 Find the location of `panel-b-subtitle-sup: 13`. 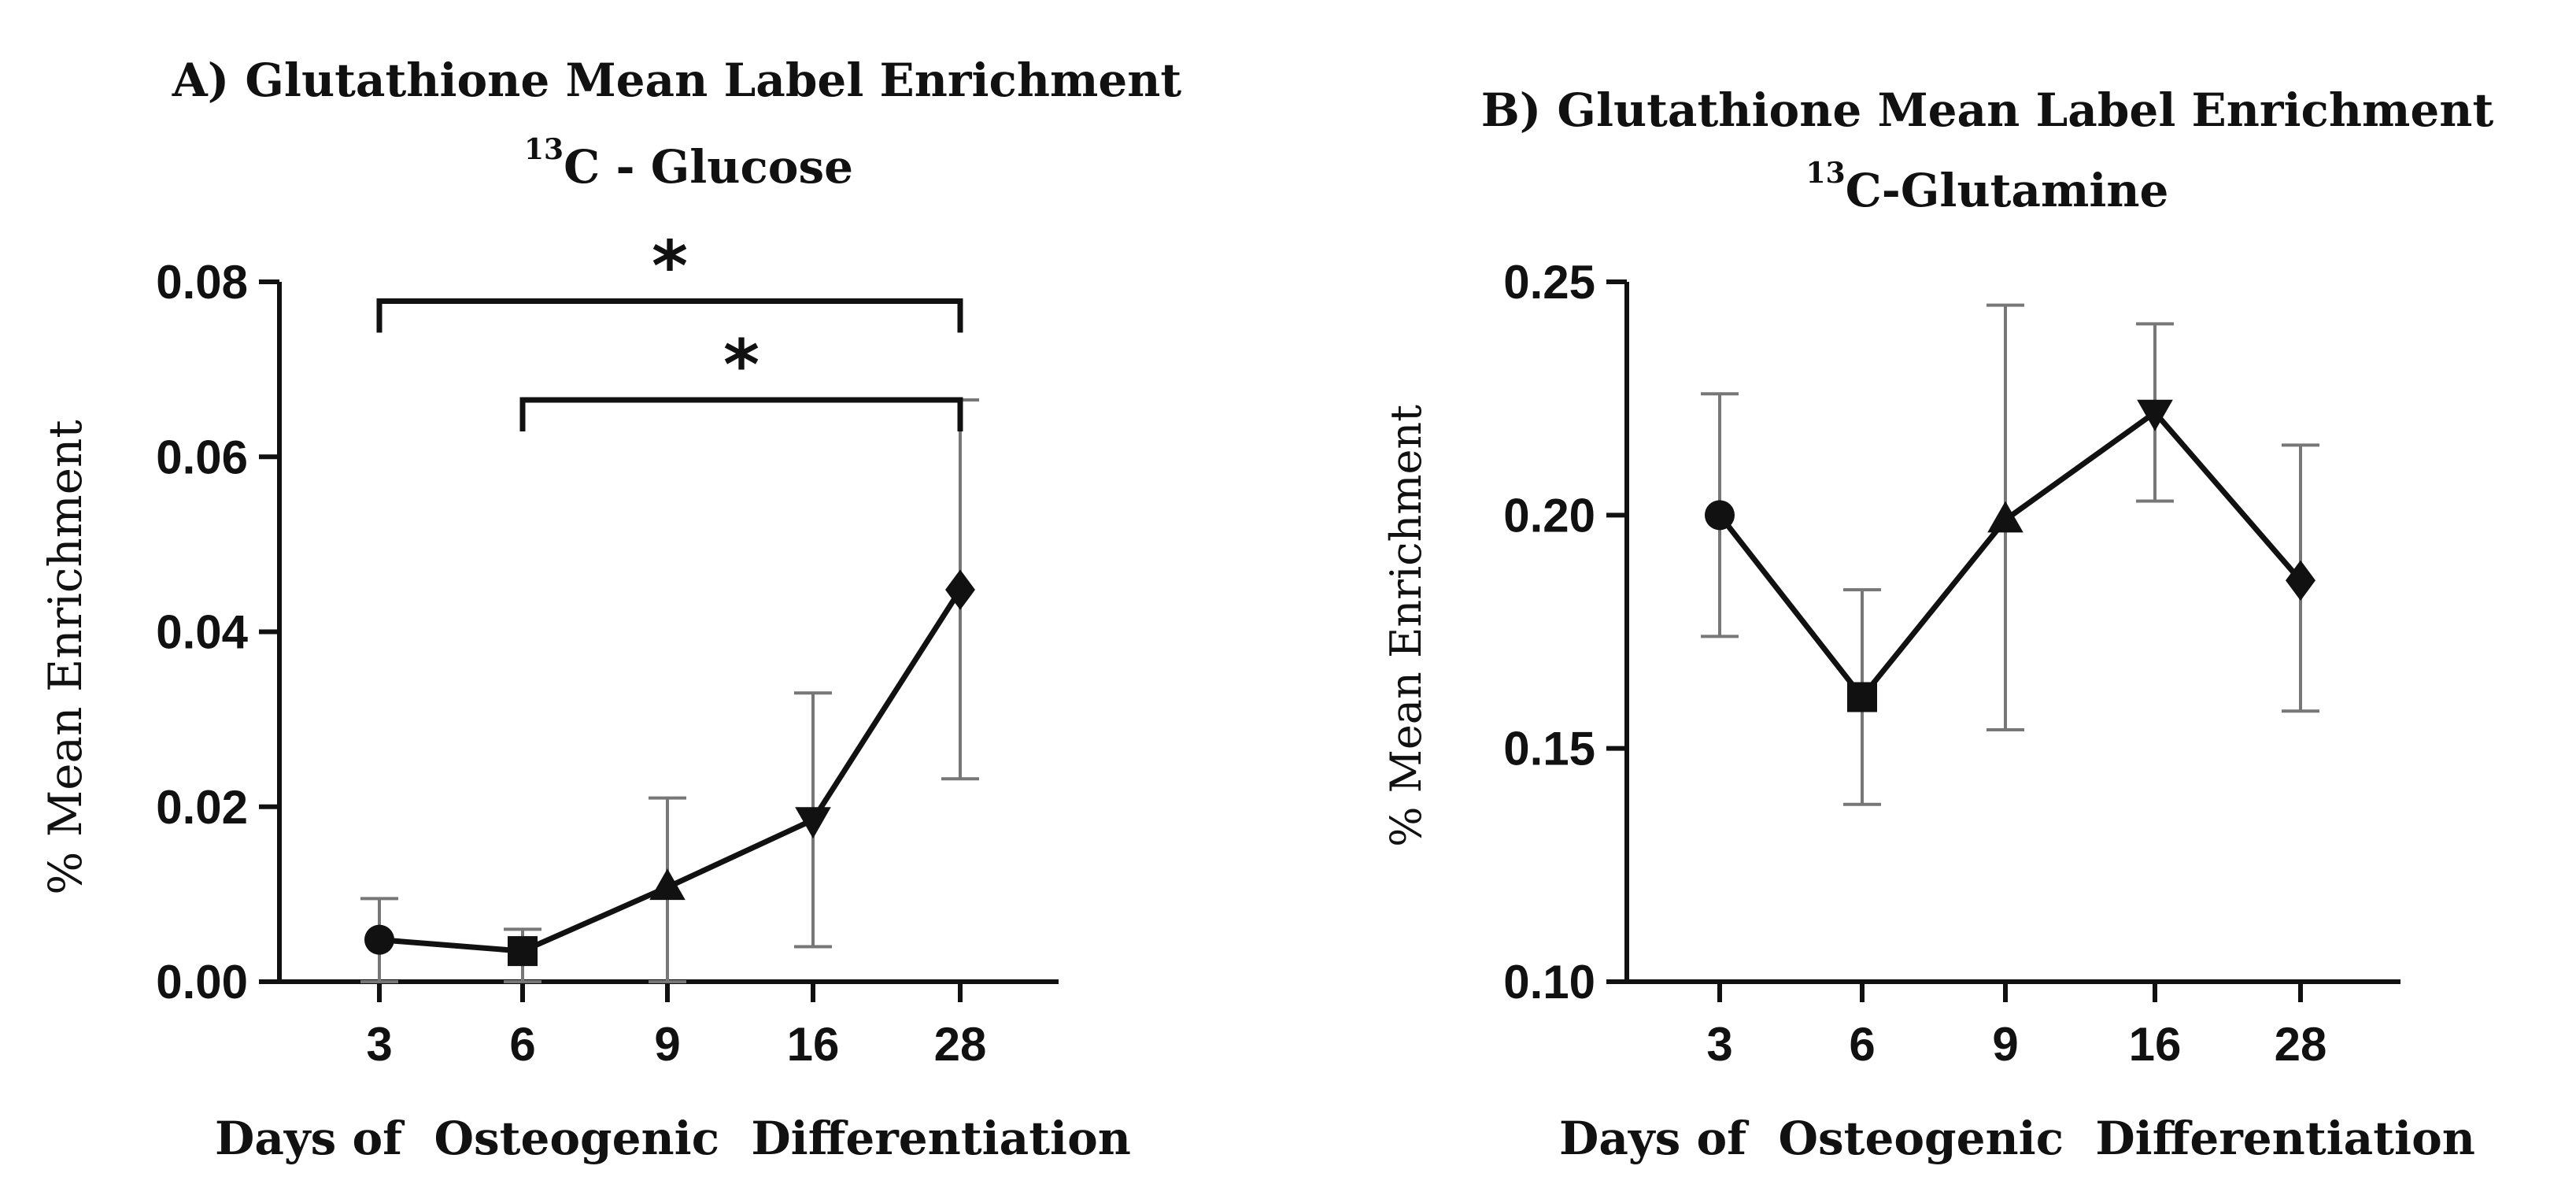

panel-b-subtitle-sup: 13 is located at coordinates (1826, 174).